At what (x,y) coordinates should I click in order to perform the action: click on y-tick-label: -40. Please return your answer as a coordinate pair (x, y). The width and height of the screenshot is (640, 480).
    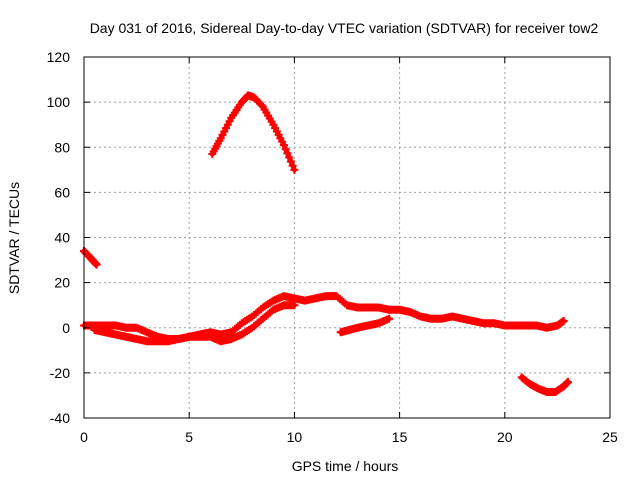
    Looking at the image, I should click on (60, 418).